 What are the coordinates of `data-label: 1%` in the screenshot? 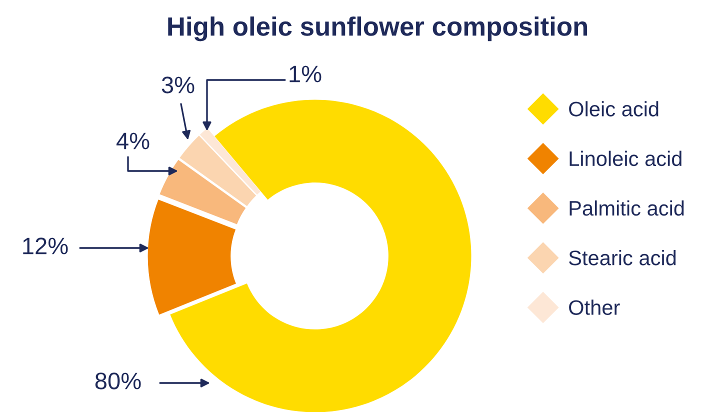 It's located at (306, 74).